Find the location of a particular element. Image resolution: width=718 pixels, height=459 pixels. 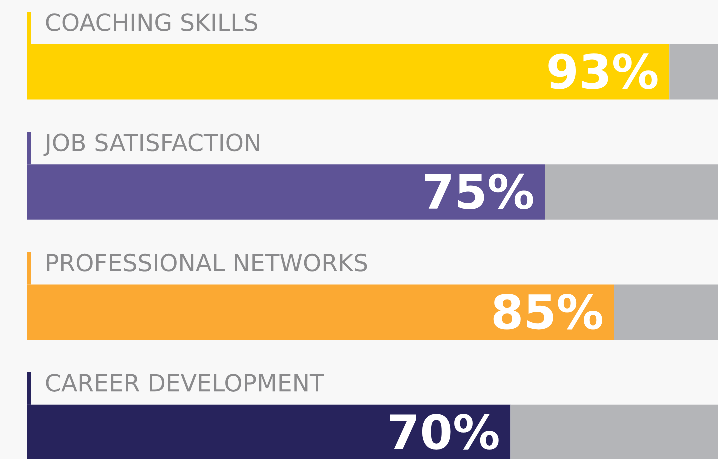

y-tick-label: COACHING SKILLS is located at coordinates (152, 23).